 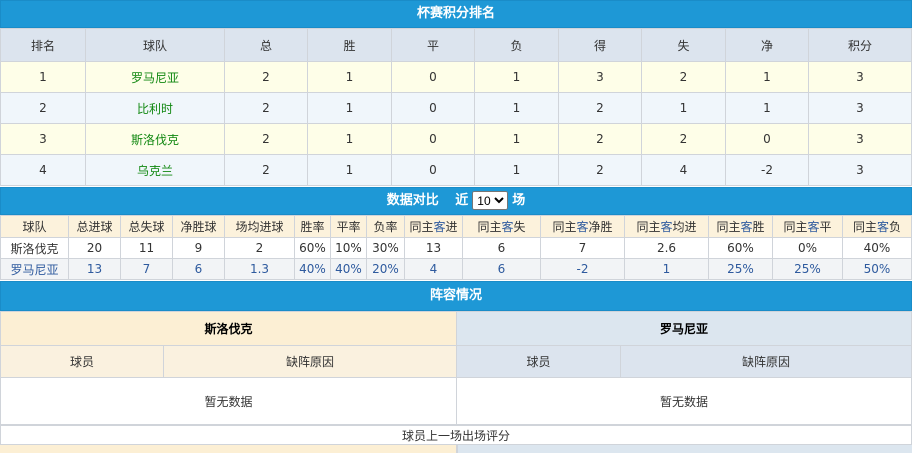 What do you see at coordinates (34, 248) in the screenshot?
I see `compare-team: 斯洛伐克` at bounding box center [34, 248].